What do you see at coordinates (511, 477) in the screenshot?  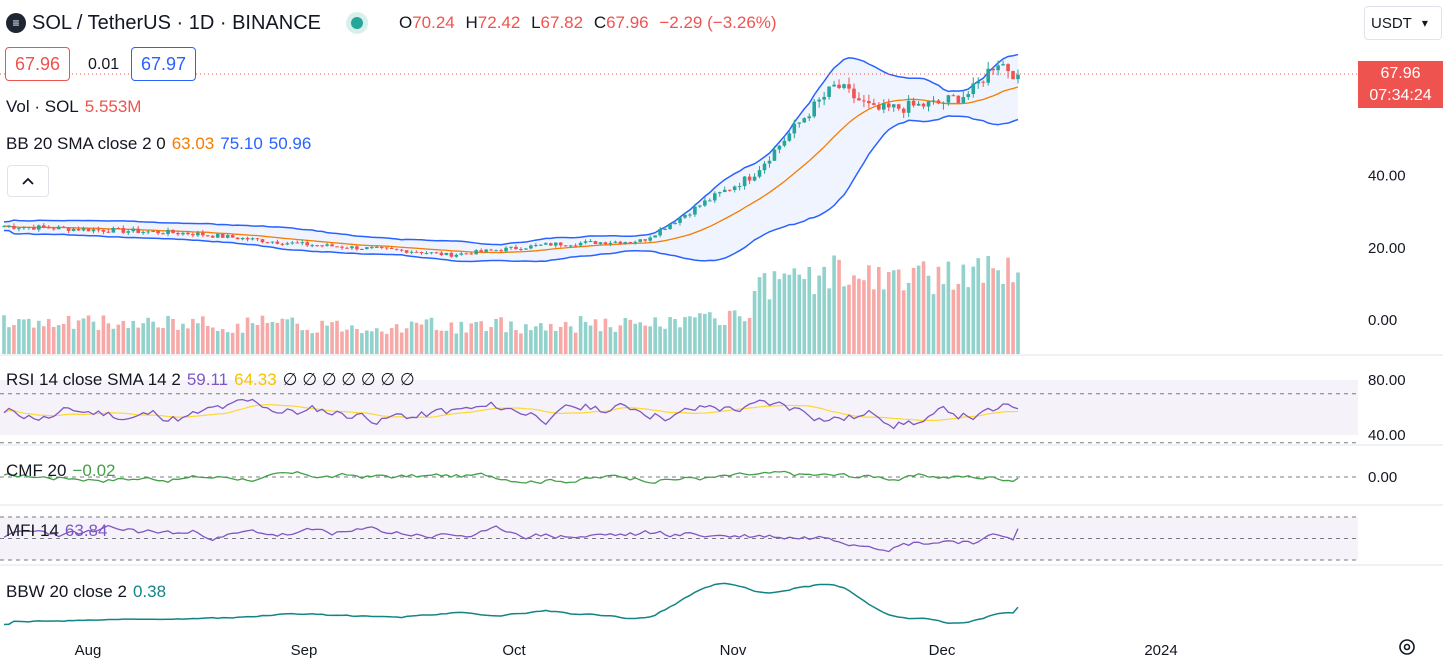 I see `cmf-line` at bounding box center [511, 477].